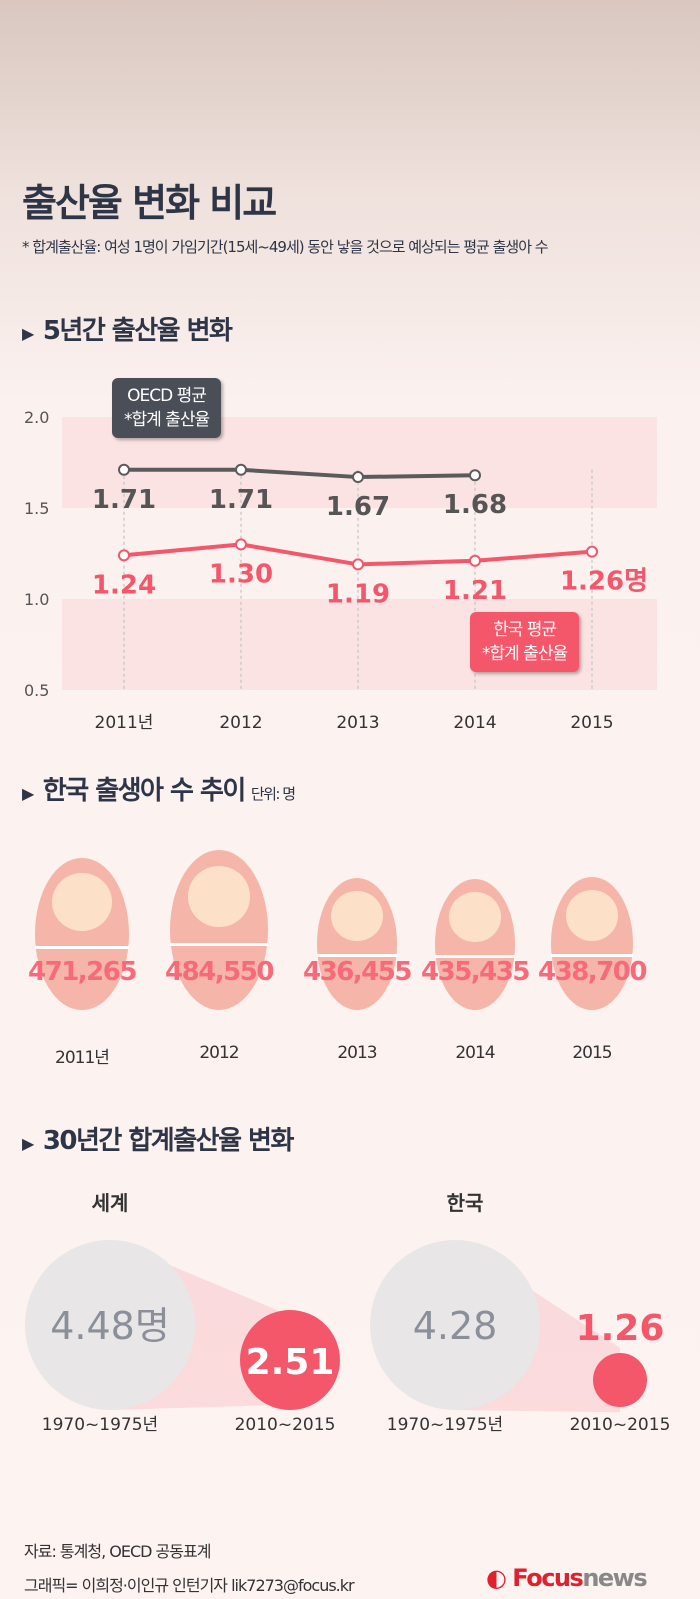 The height and width of the screenshot is (1599, 700). I want to click on births-value: 436,455, so click(357, 972).